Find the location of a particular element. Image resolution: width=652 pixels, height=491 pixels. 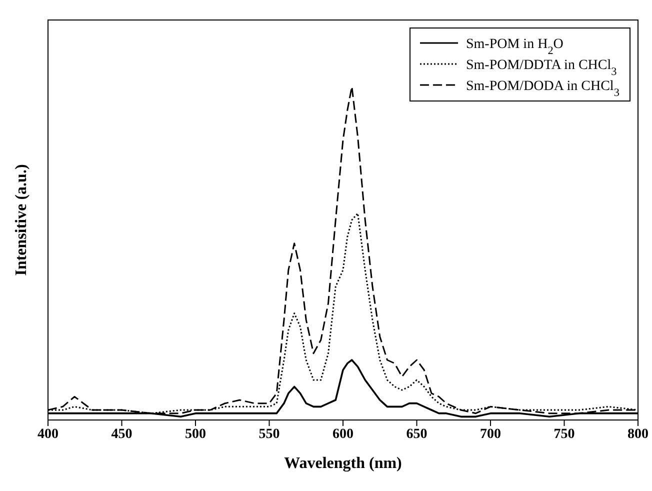

x-tick-label: 600 is located at coordinates (343, 434).